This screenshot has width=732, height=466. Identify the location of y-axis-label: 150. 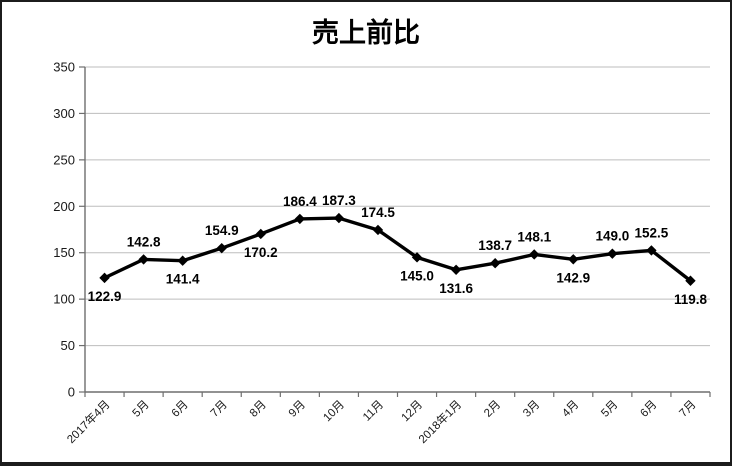
(64, 252).